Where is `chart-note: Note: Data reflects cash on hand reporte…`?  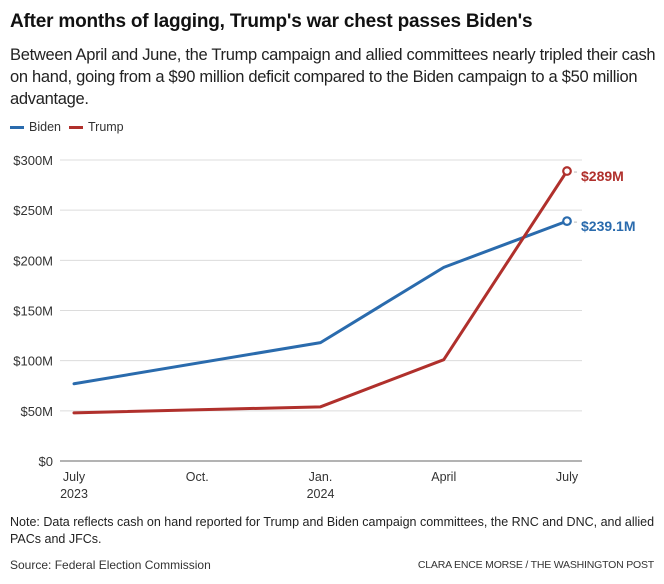
chart-note: Note: Data reflects cash on hand reporte… is located at coordinates (332, 530).